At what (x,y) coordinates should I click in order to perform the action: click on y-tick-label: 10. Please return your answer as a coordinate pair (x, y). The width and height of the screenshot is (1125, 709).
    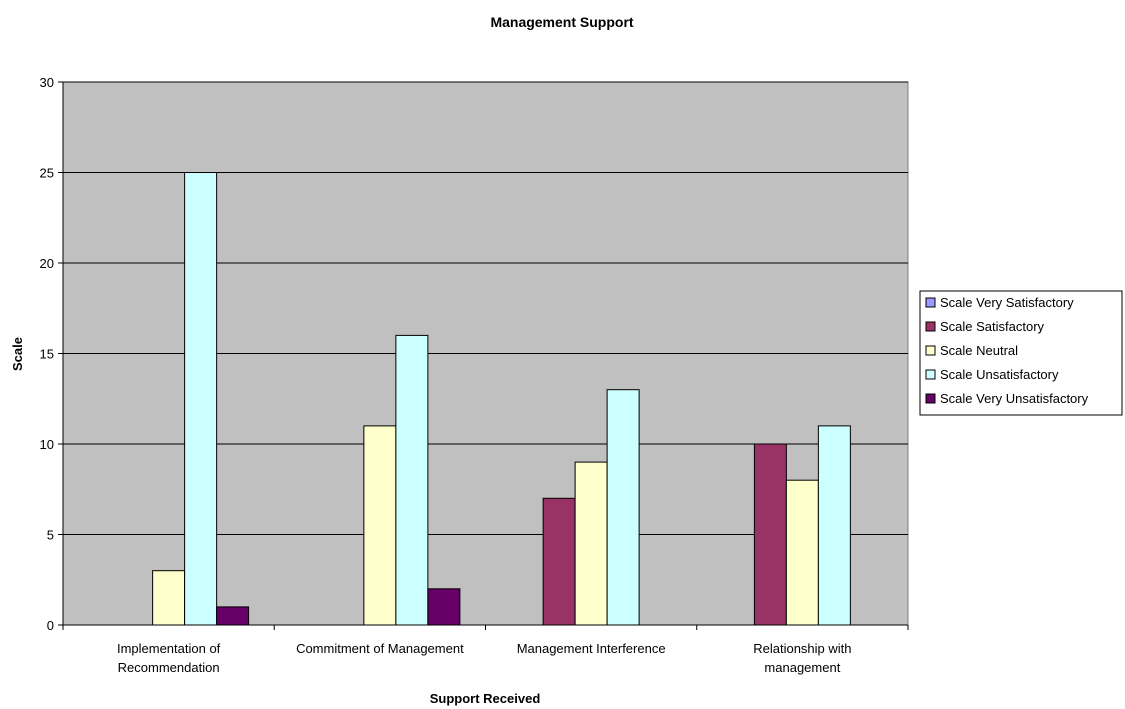
    Looking at the image, I should click on (47, 444).